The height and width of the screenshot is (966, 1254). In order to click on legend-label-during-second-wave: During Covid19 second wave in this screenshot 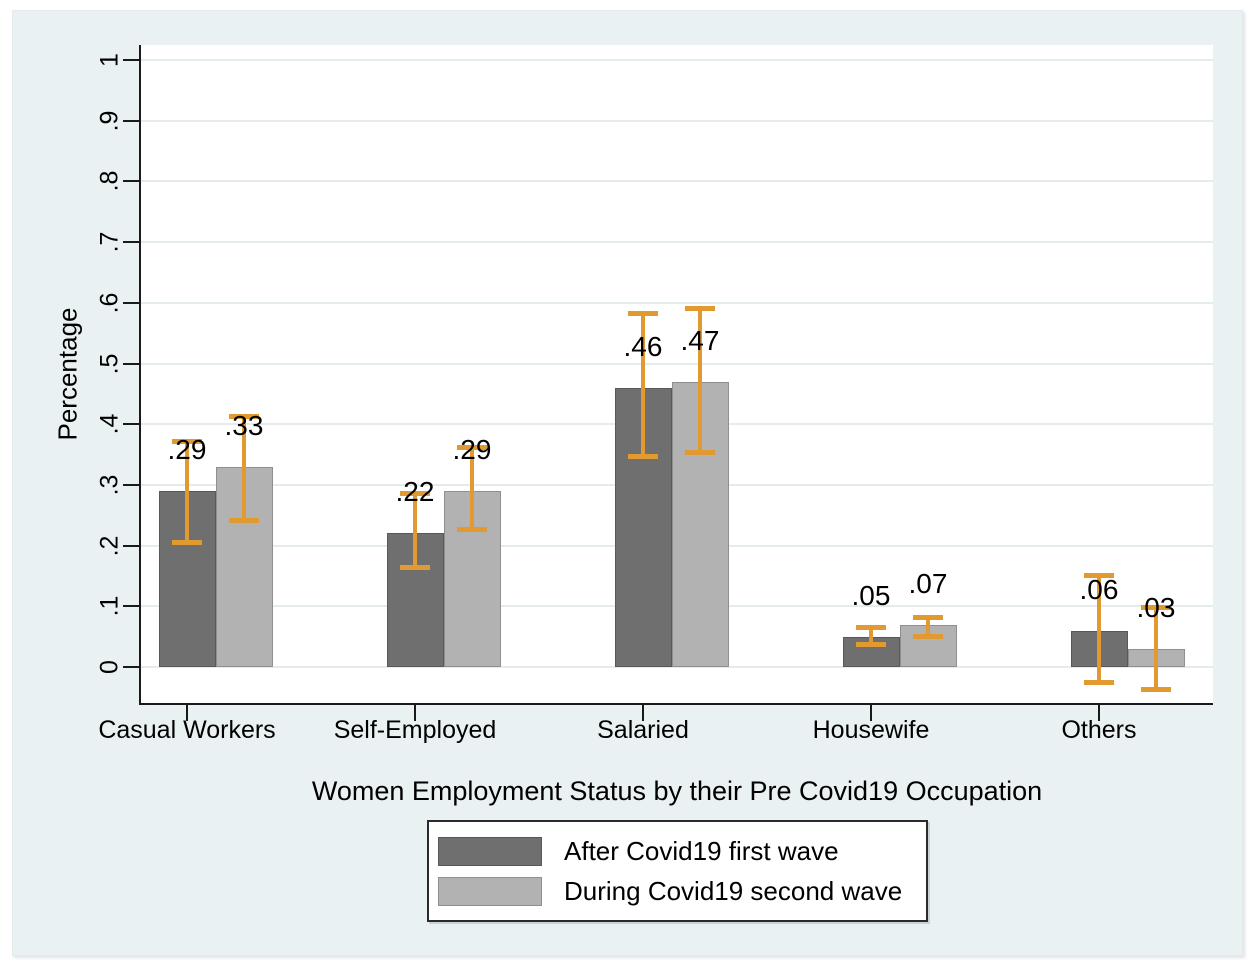, I will do `click(733, 890)`.